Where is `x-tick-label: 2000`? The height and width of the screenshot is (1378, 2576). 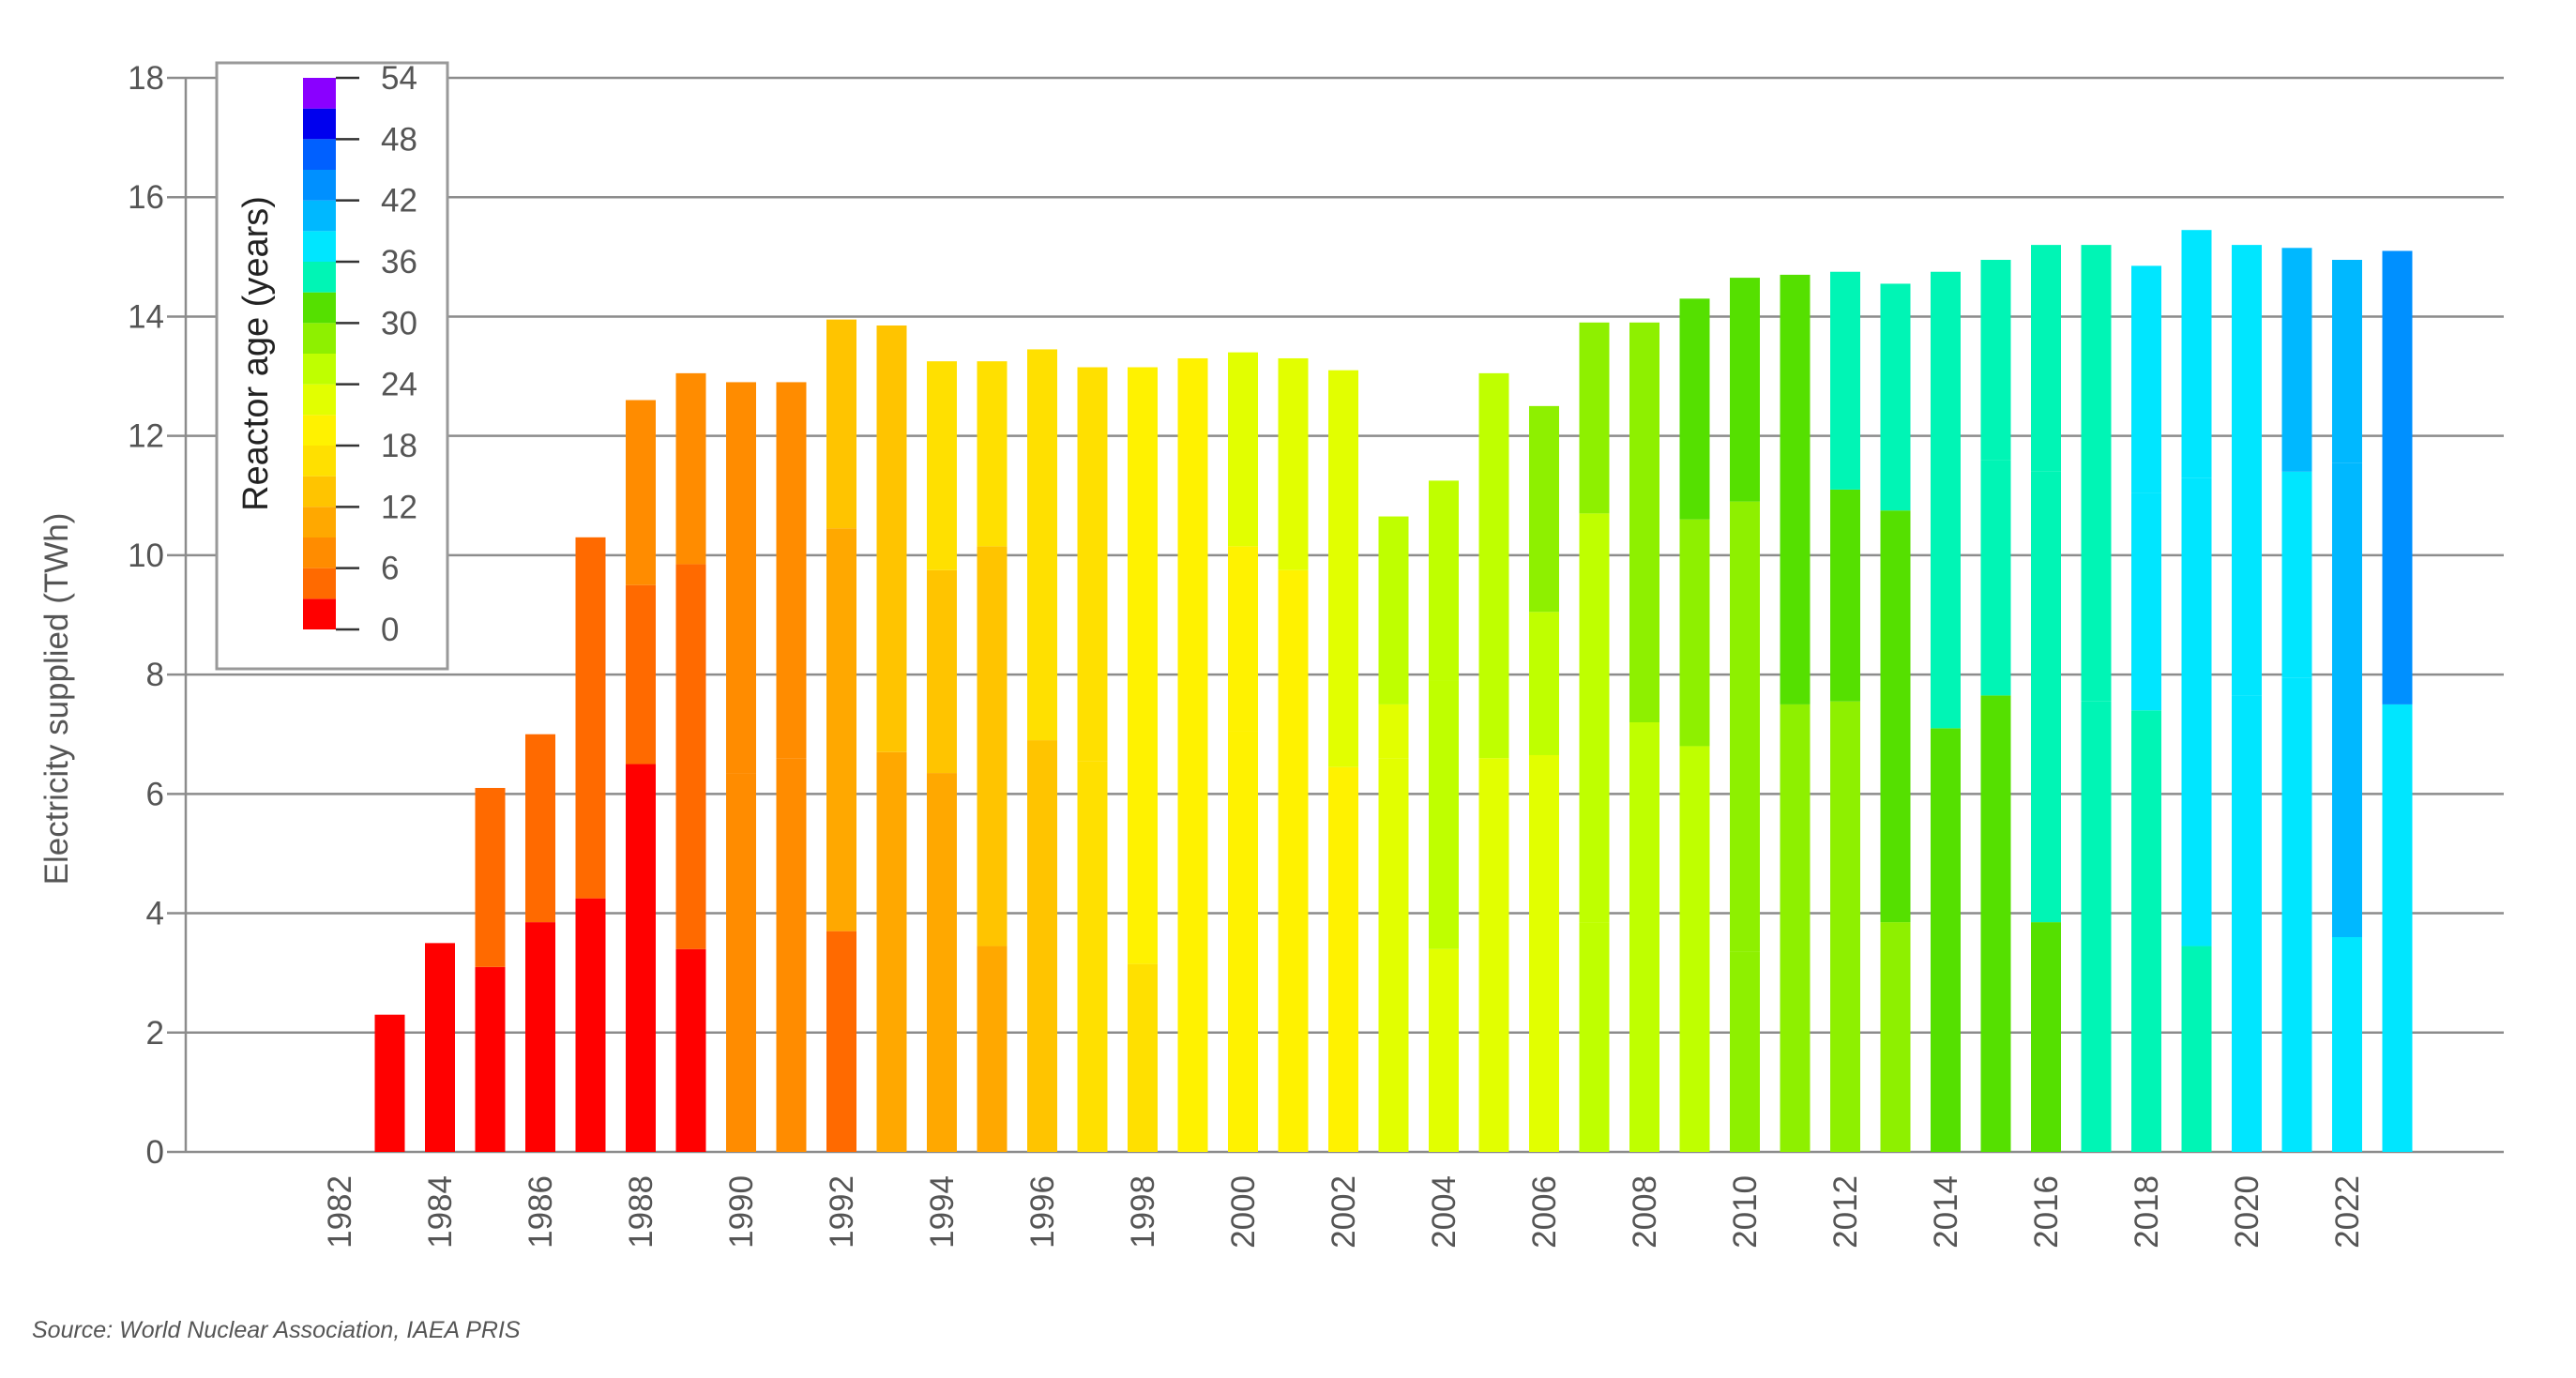
x-tick-label: 2000 is located at coordinates (1243, 1212).